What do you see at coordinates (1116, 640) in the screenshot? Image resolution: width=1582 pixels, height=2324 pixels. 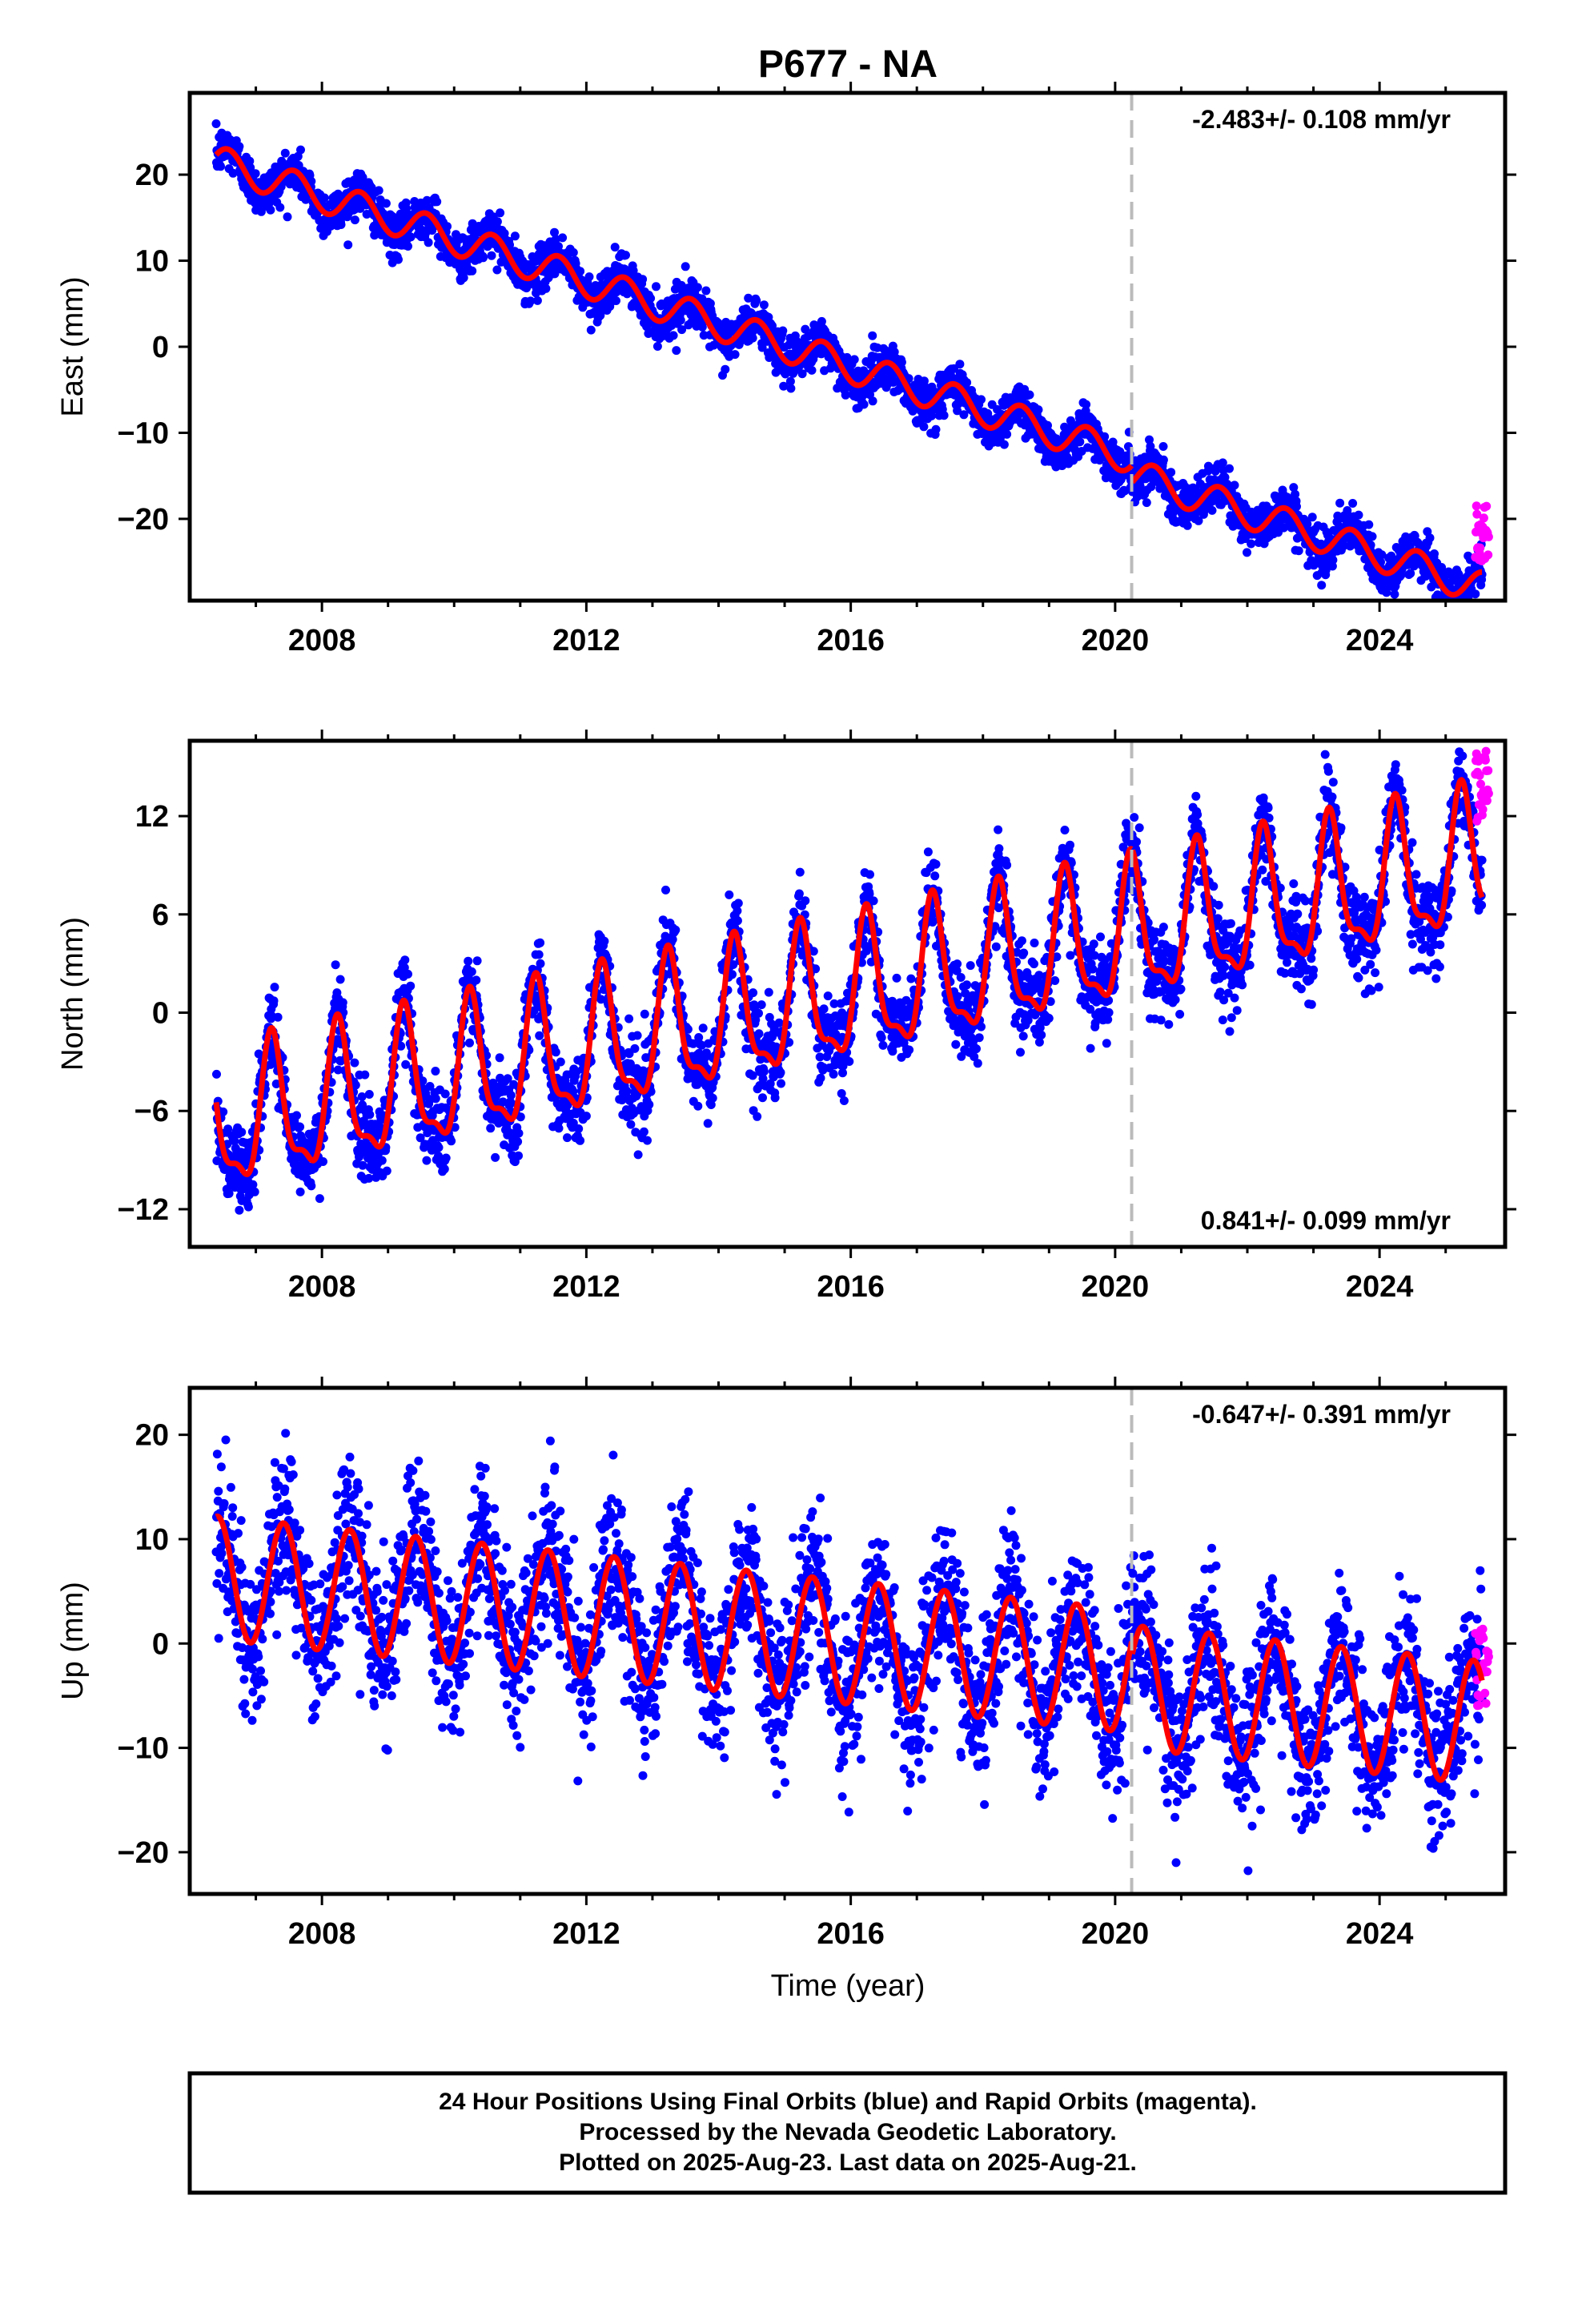 I see `x-tick-label: 2020` at bounding box center [1116, 640].